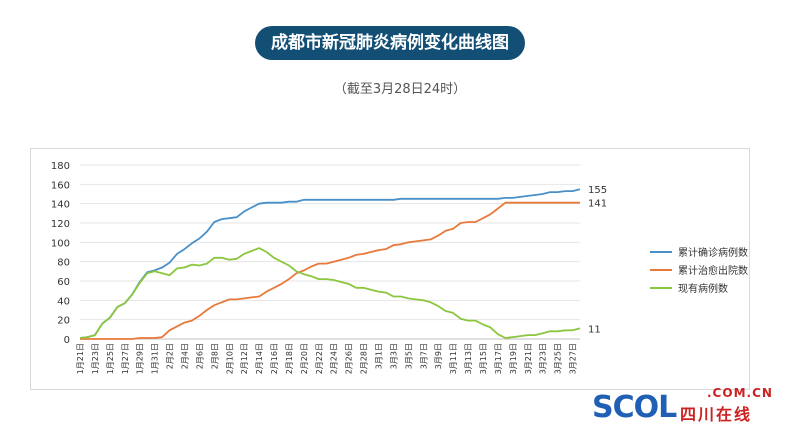  What do you see at coordinates (60, 243) in the screenshot?
I see `y-tick-label: 100` at bounding box center [60, 243].